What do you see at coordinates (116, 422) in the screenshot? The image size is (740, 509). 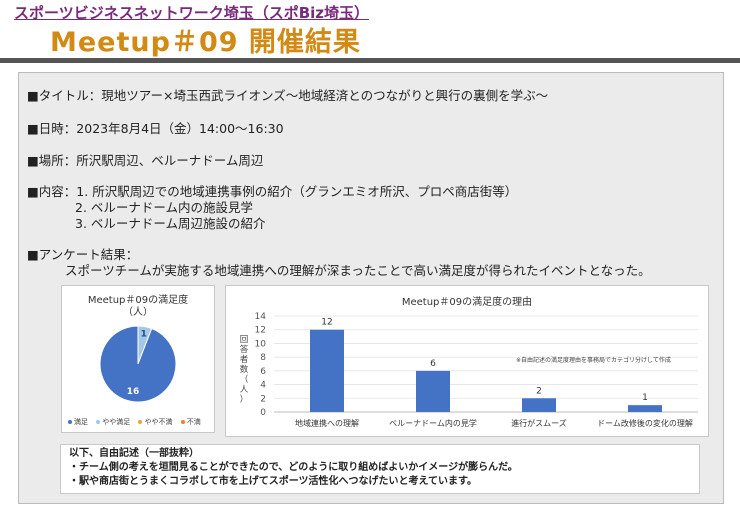 I see `legend-label: やや満足` at bounding box center [116, 422].